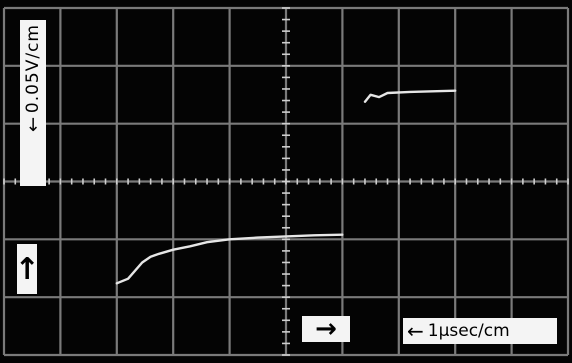 The height and width of the screenshot is (363, 572). What do you see at coordinates (33, 69) in the screenshot?
I see `vertical-scale-label: 0.05V/cm` at bounding box center [33, 69].